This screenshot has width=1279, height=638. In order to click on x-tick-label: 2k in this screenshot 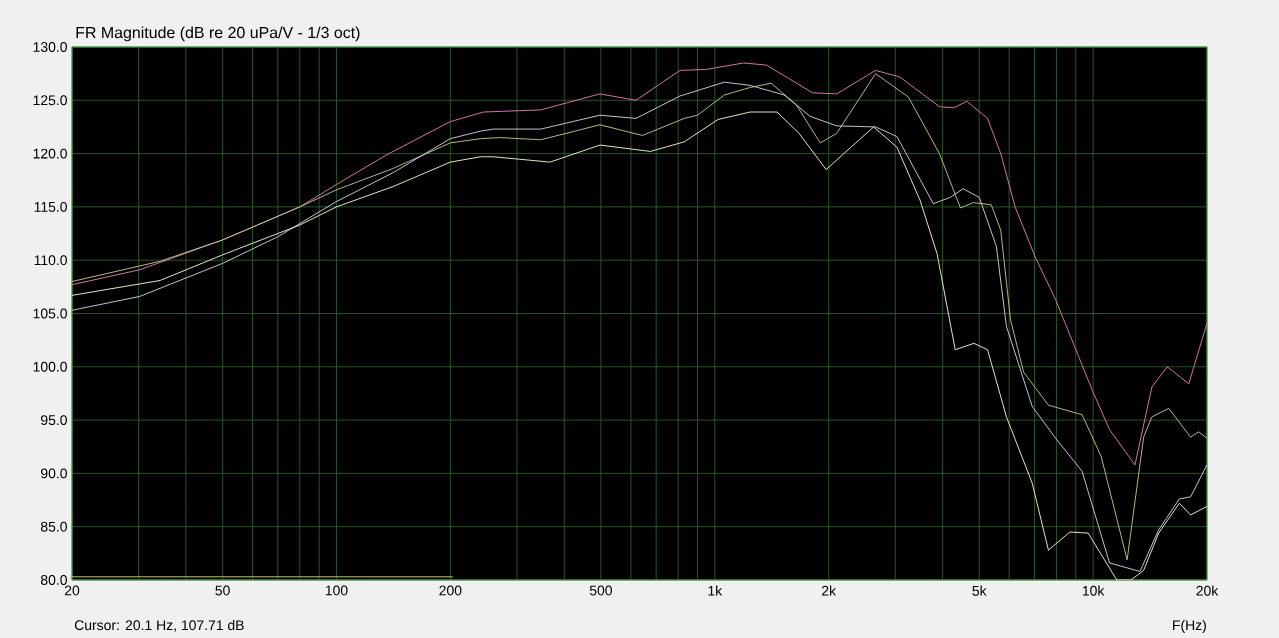, I will do `click(829, 590)`.